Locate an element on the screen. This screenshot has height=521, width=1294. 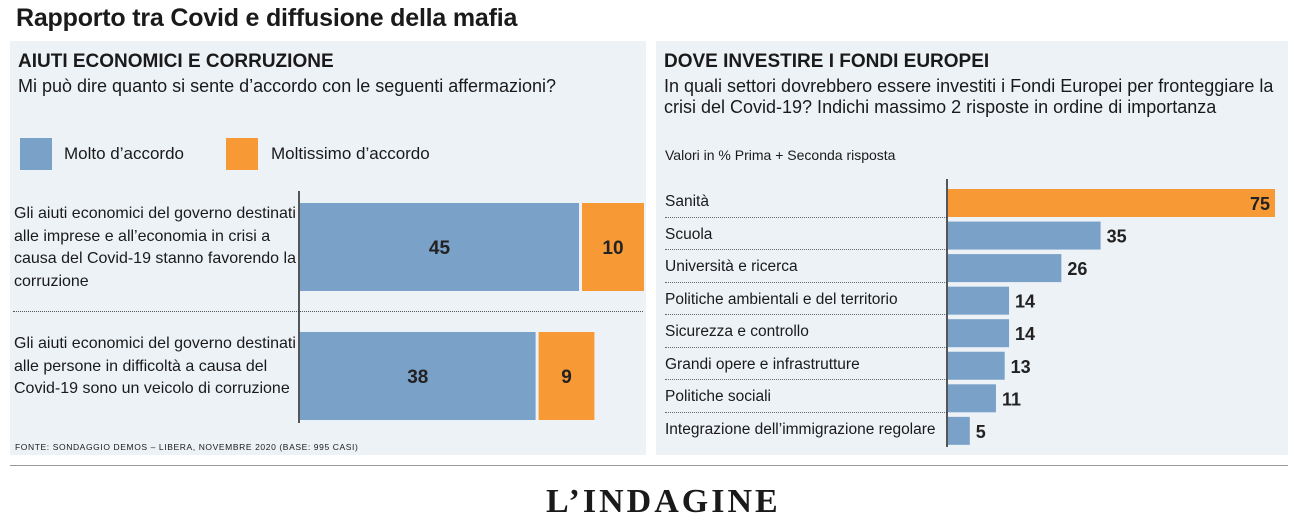
right-category-label: Scuola is located at coordinates (689, 234).